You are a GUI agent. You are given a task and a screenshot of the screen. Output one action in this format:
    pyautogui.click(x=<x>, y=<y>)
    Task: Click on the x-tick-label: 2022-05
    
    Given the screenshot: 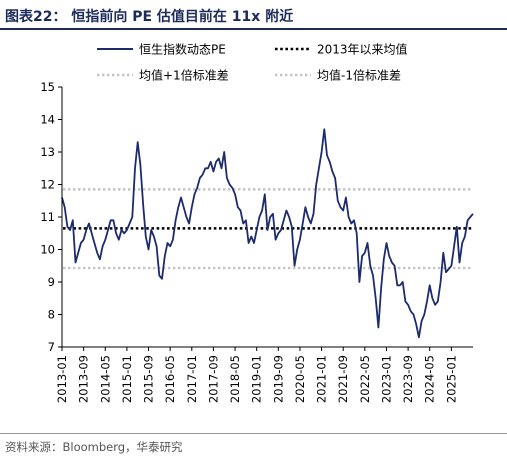 What is the action you would take?
    pyautogui.click(x=365, y=379)
    